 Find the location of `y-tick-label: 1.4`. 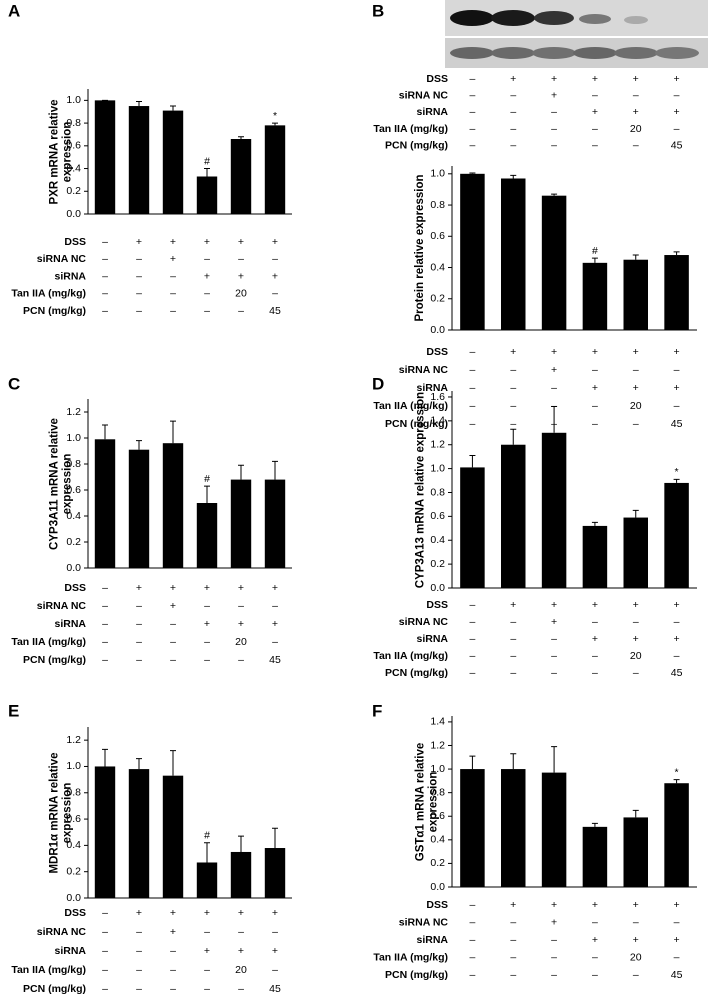

y-tick-label: 1.4 is located at coordinates (437, 421).